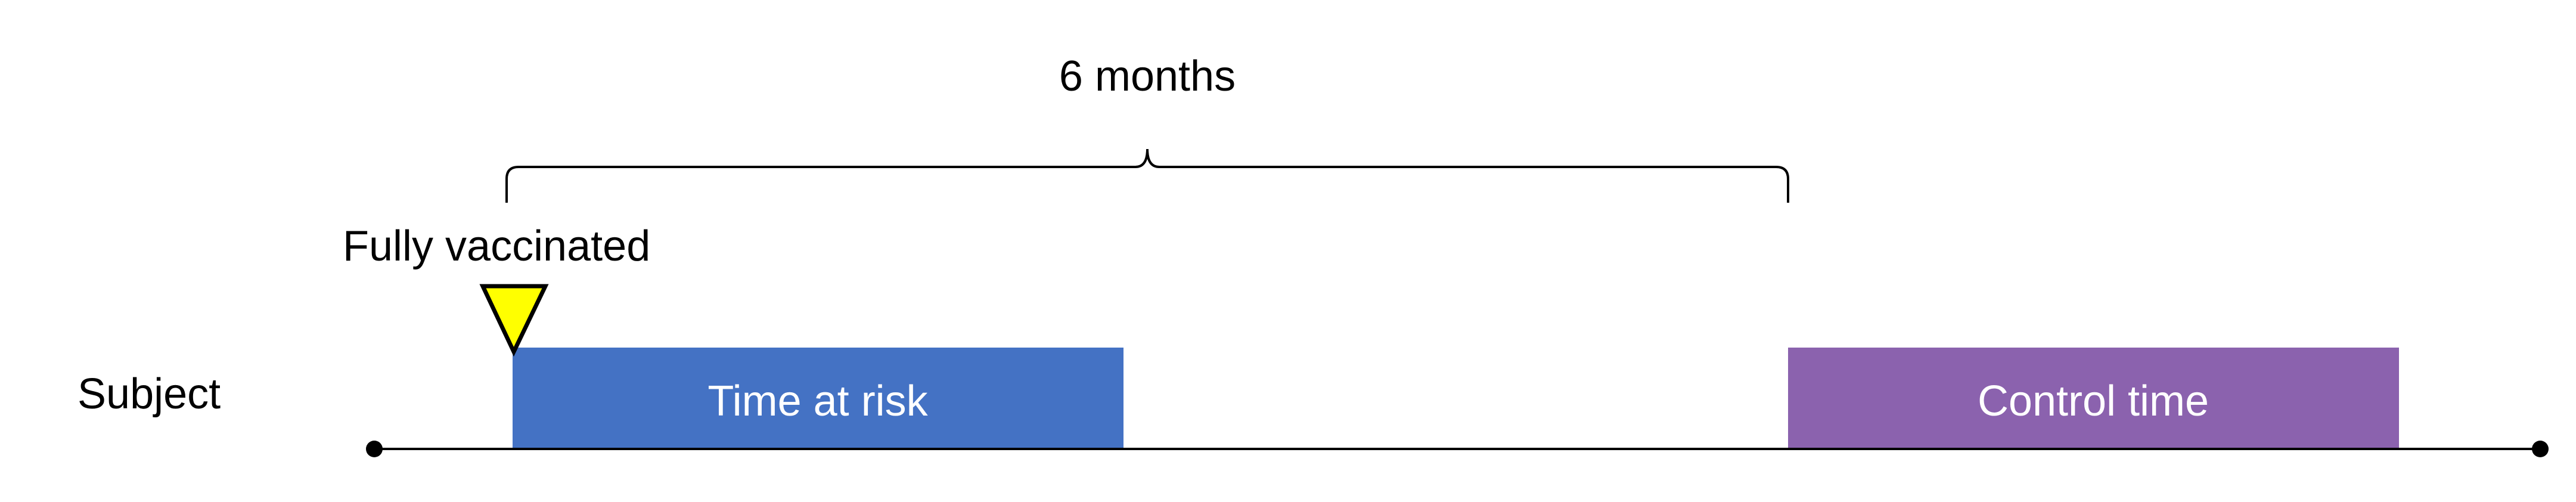 The height and width of the screenshot is (502, 2576). What do you see at coordinates (149, 394) in the screenshot?
I see `row-label: Subject` at bounding box center [149, 394].